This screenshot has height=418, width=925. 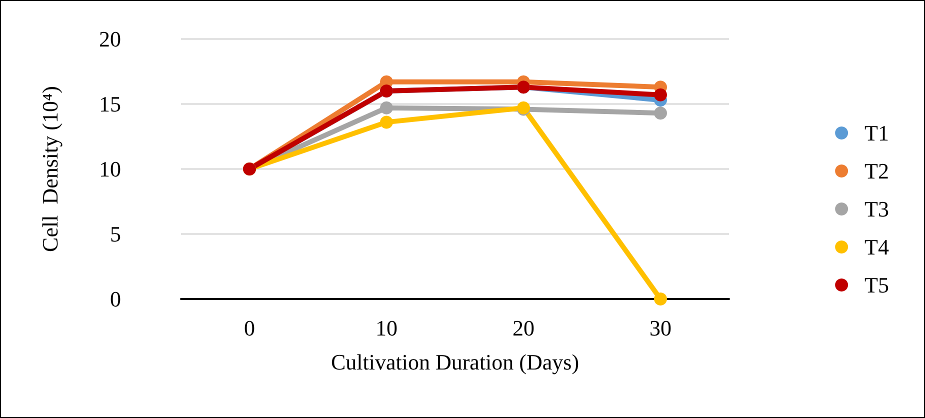 What do you see at coordinates (877, 209) in the screenshot?
I see `legend-label: T3` at bounding box center [877, 209].